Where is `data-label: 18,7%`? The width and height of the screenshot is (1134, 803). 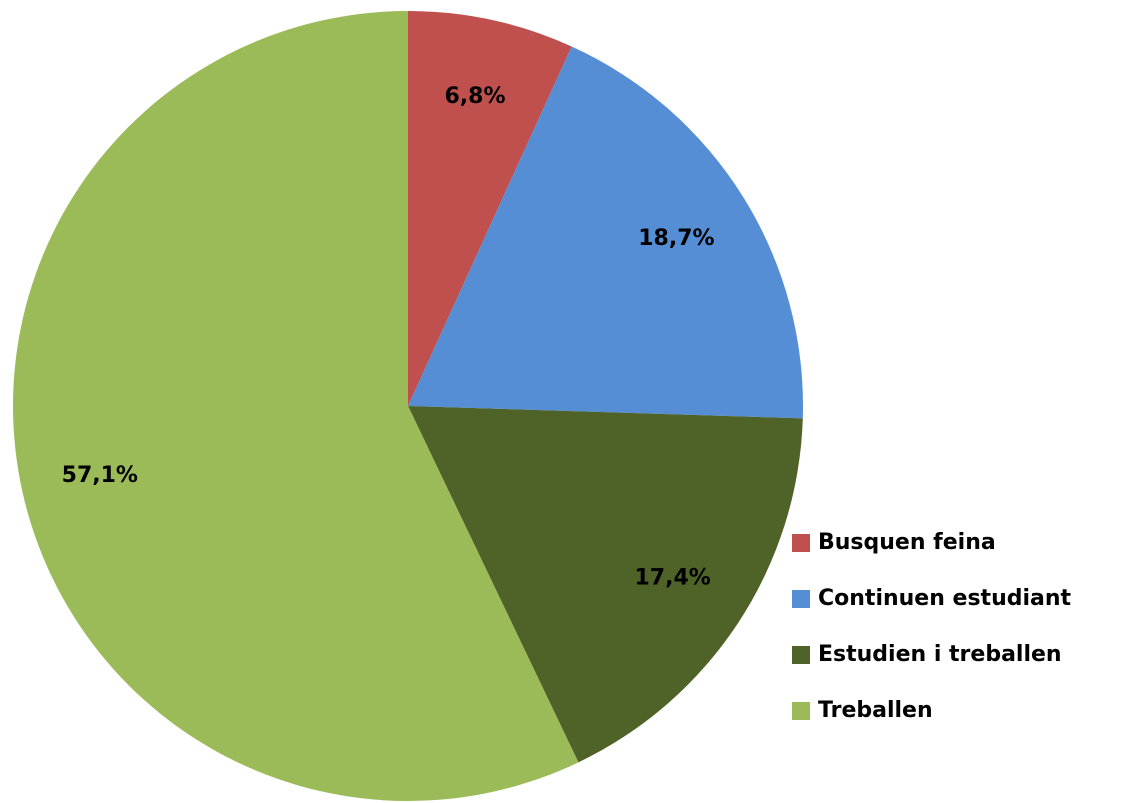 data-label: 18,7% is located at coordinates (676, 238).